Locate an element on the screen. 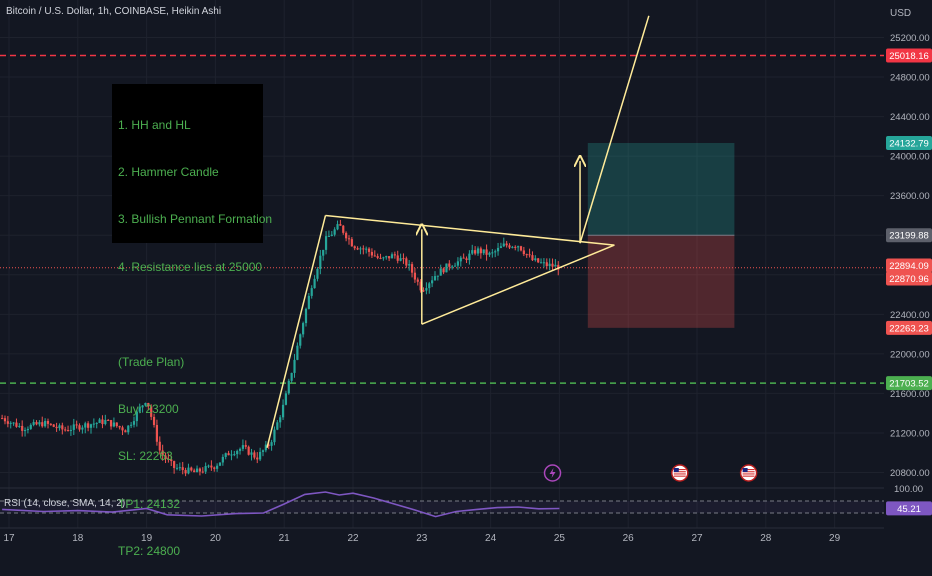  us-flag-icon-ring is located at coordinates (680, 473).